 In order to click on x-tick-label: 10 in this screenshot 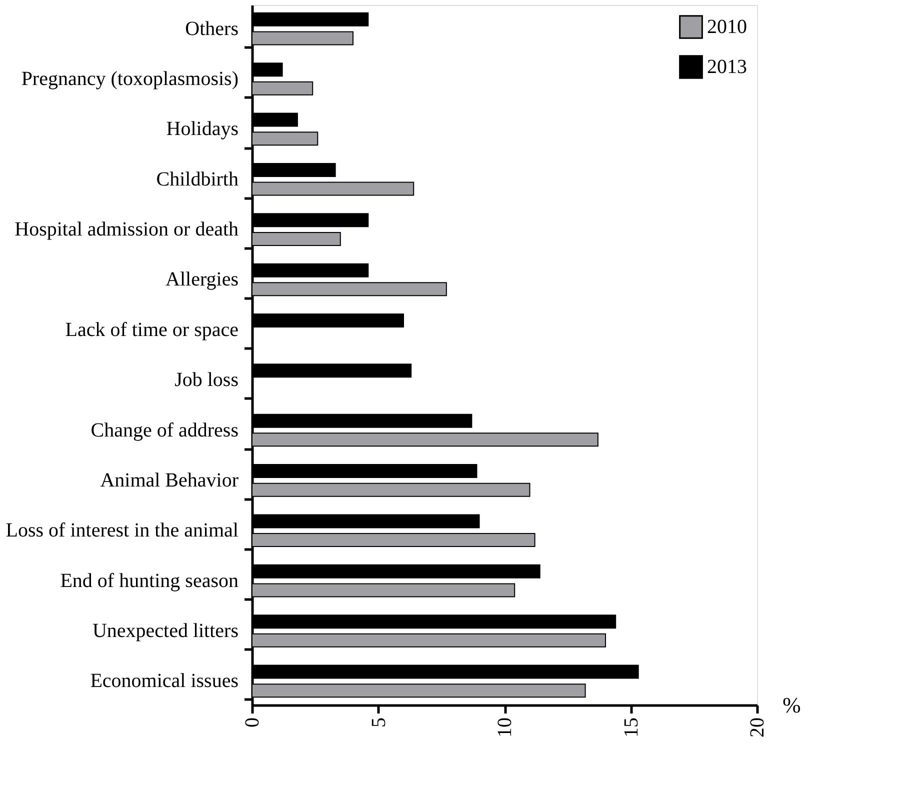, I will do `click(505, 728)`.